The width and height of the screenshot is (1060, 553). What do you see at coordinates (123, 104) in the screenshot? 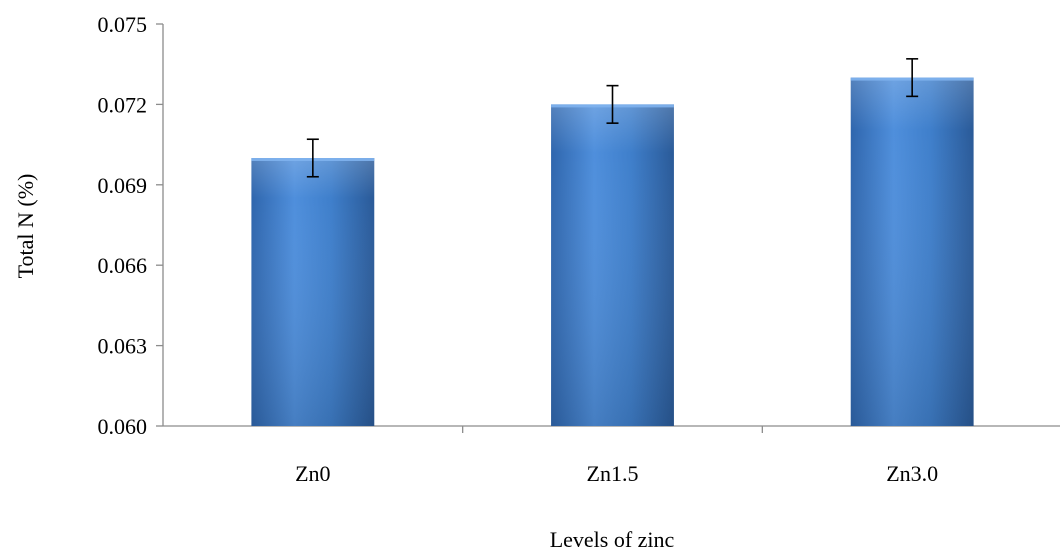
I see `y-tick-label: 0.072` at bounding box center [123, 104].